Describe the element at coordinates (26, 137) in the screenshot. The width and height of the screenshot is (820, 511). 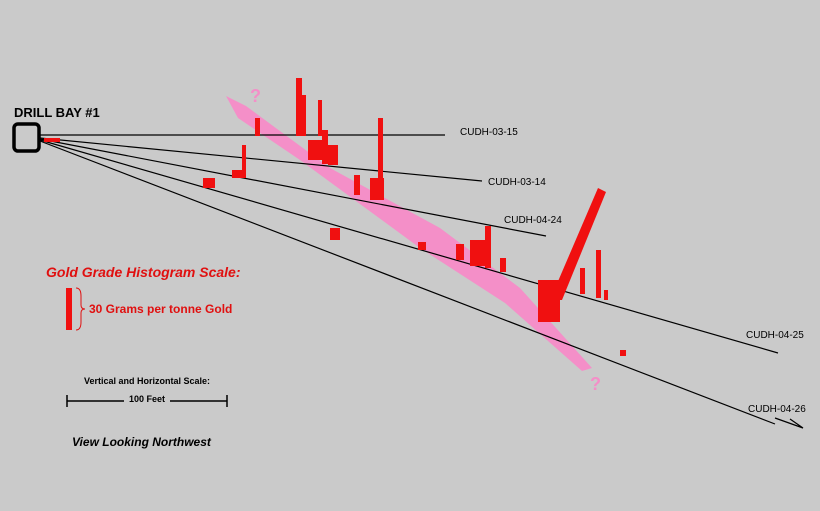
I see `drill-bay` at that location.